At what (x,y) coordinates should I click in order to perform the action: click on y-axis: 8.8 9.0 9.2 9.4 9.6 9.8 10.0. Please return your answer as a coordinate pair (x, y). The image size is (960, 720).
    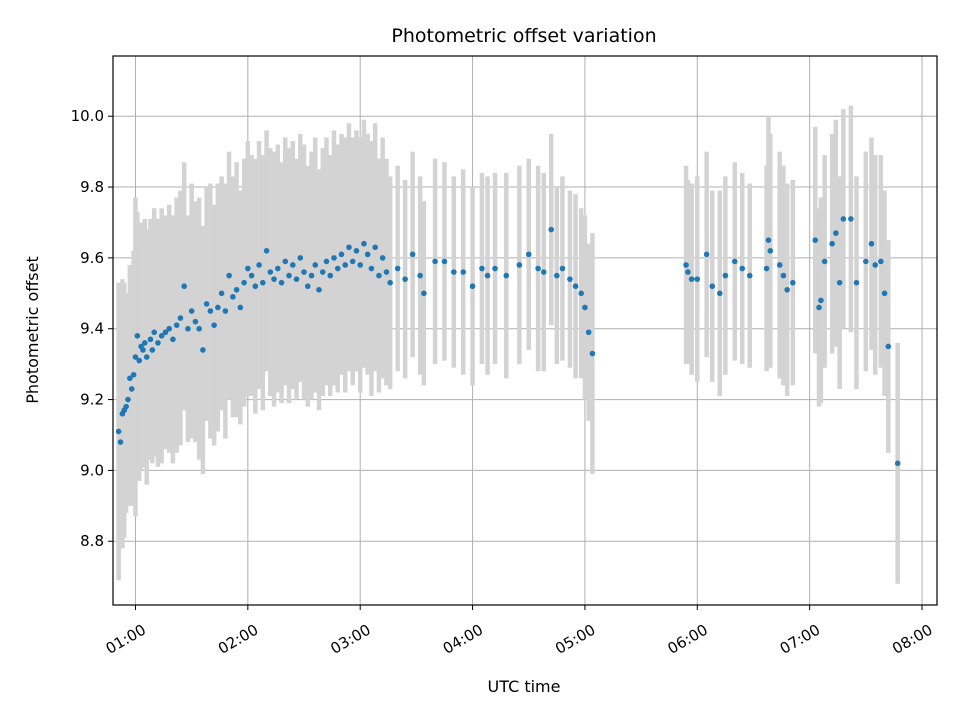
    Looking at the image, I should click on (92, 328).